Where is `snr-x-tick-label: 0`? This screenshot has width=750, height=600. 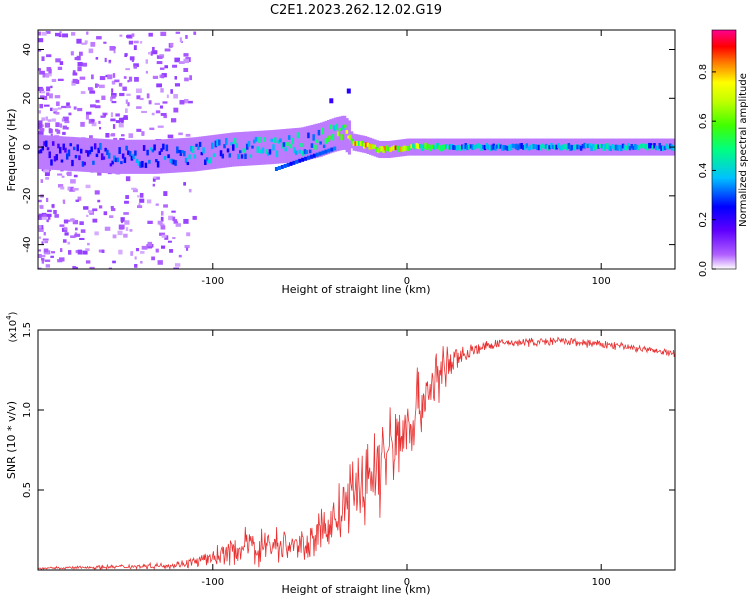
snr-x-tick-label: 0 is located at coordinates (407, 582).